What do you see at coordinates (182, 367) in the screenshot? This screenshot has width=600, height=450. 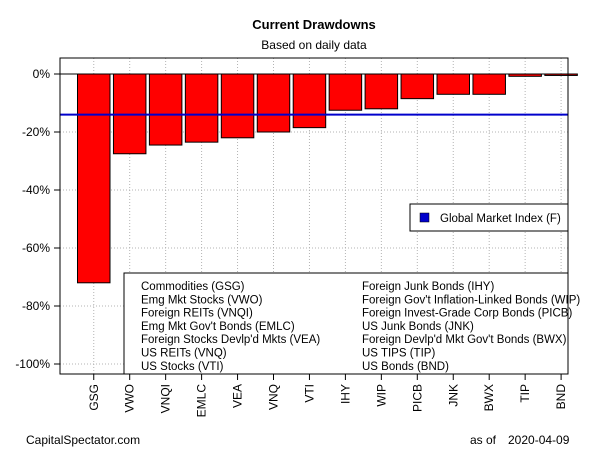 I see `ticker-legend-item: US Stocks (VTI)` at bounding box center [182, 367].